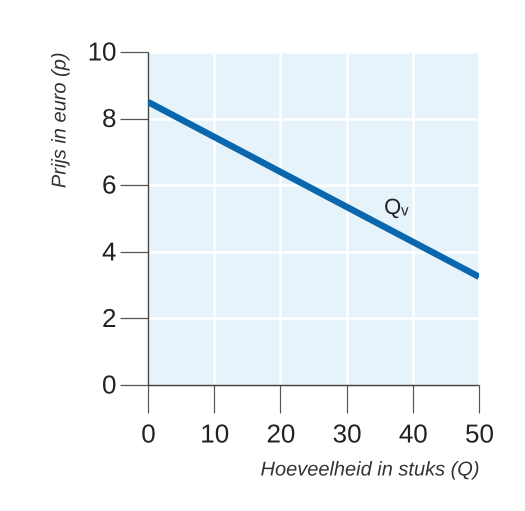 The height and width of the screenshot is (511, 525). Describe the element at coordinates (148, 433) in the screenshot. I see `x-tick-label: 0` at that location.